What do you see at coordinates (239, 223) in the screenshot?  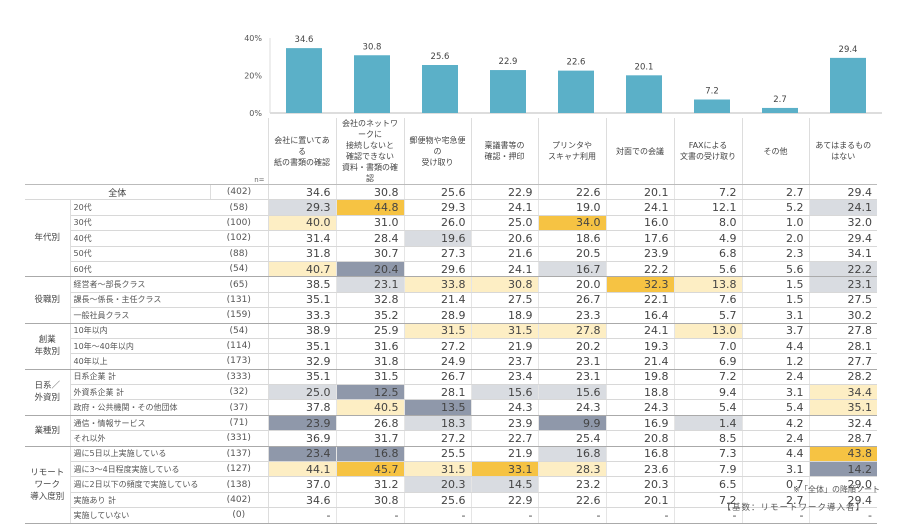 I see `n-value: (100)` at bounding box center [239, 223].